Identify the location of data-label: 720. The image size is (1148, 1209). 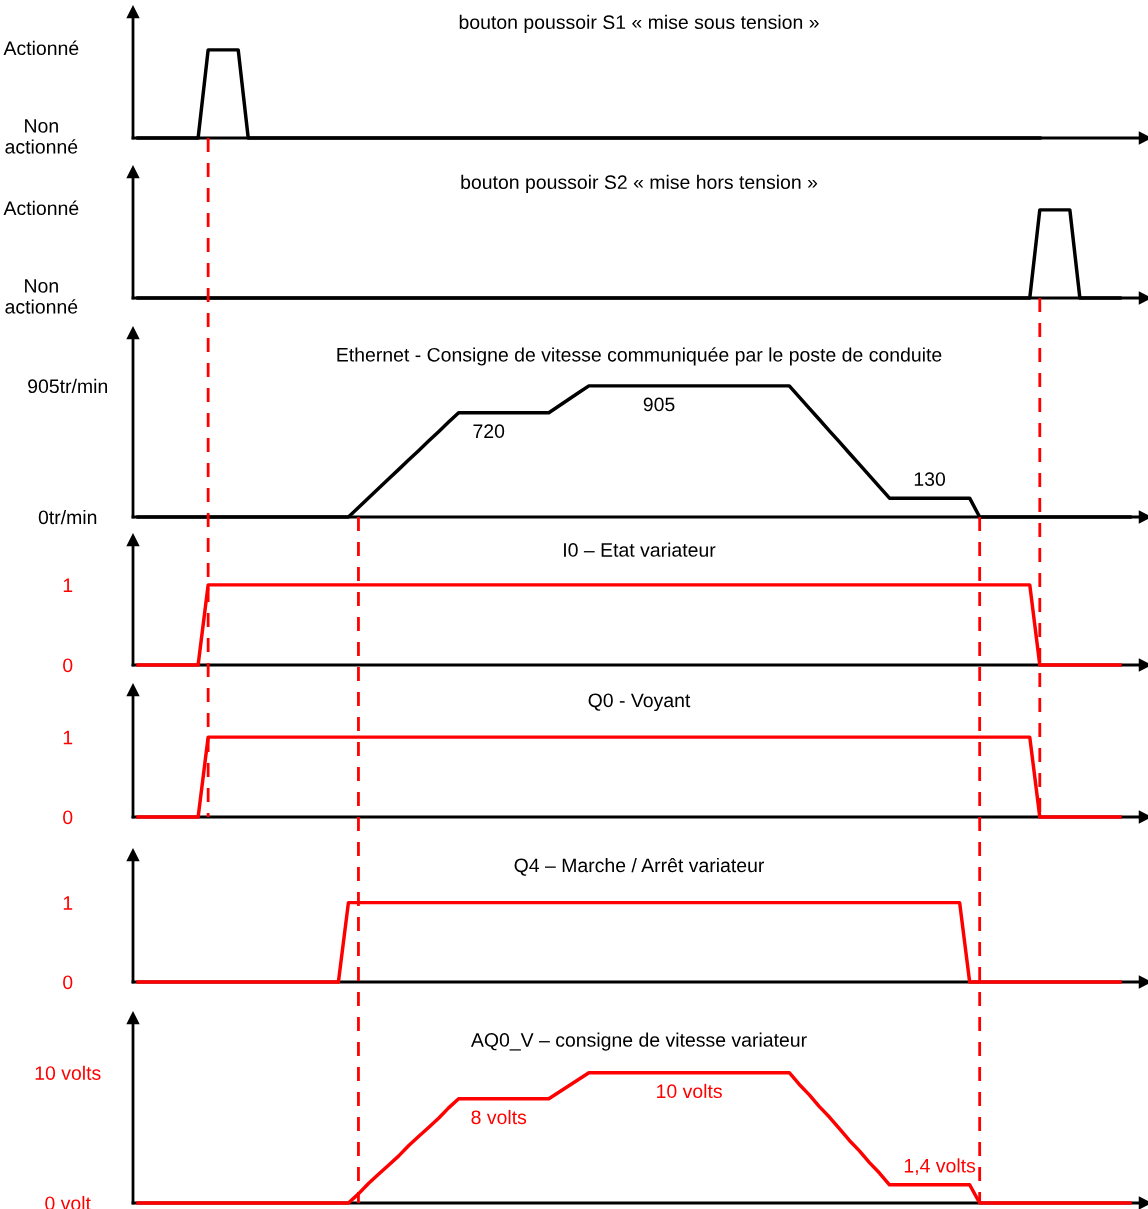
(489, 431).